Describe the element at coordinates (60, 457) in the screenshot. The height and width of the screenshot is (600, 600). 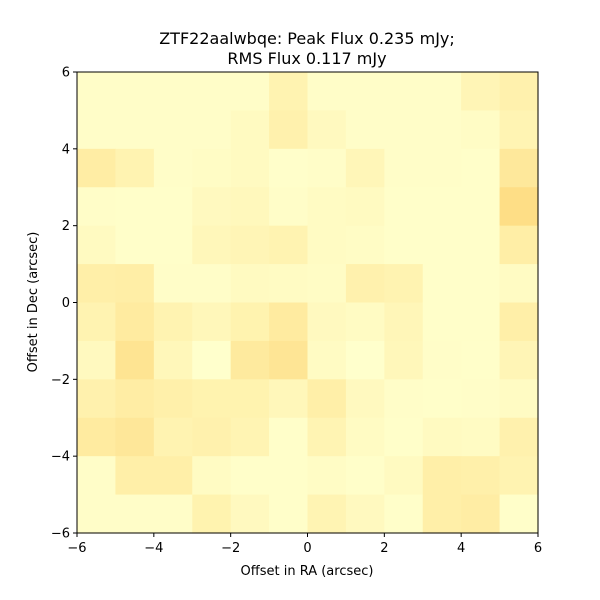
I see `y-tick-label: −4` at that location.